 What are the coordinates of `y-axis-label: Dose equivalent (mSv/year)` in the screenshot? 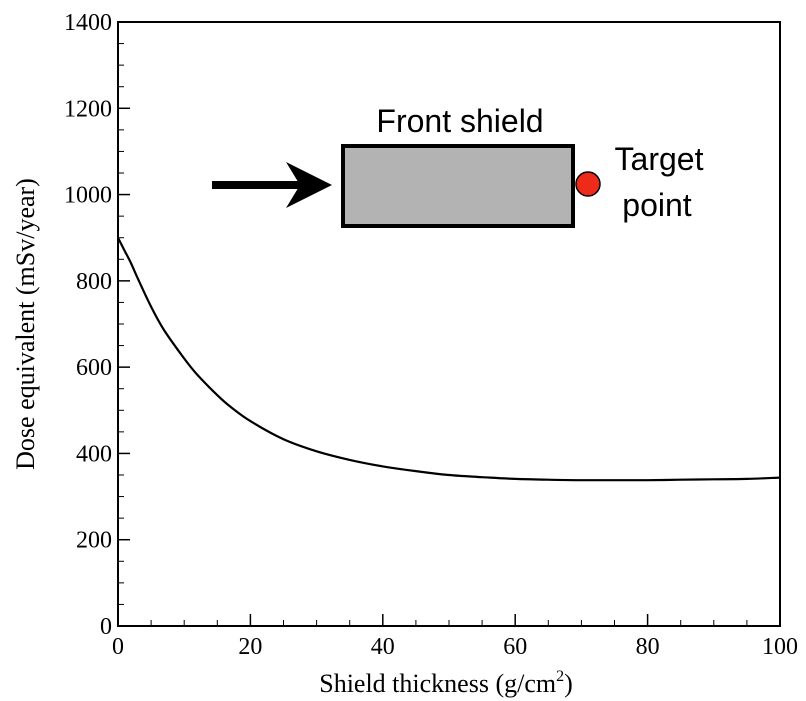 It's located at (25, 324).